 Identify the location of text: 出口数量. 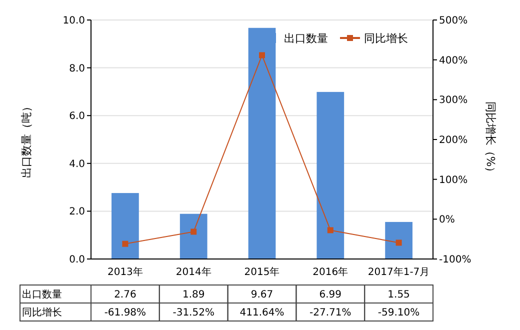
(42, 295).